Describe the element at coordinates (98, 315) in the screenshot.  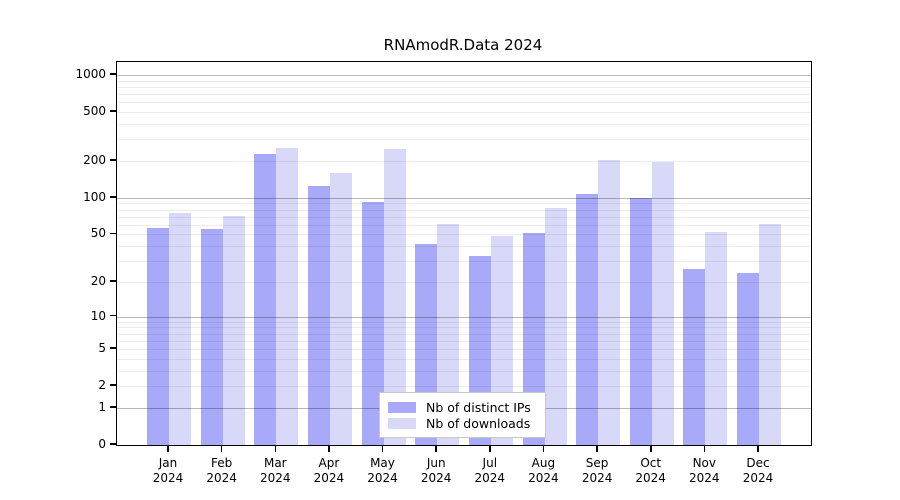
I see `y-tick-label: 10` at that location.